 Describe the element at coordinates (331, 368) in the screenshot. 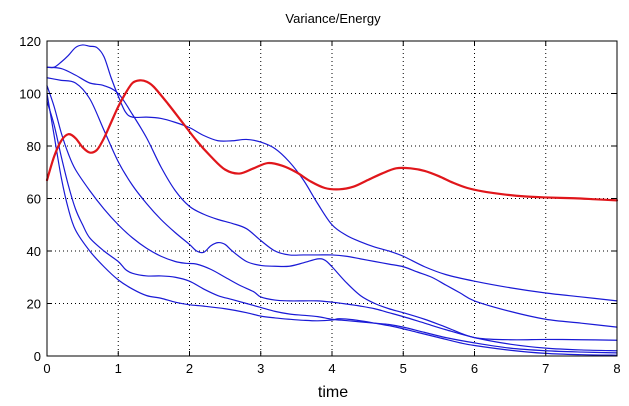

I see `x-tick-label: 4` at that location.